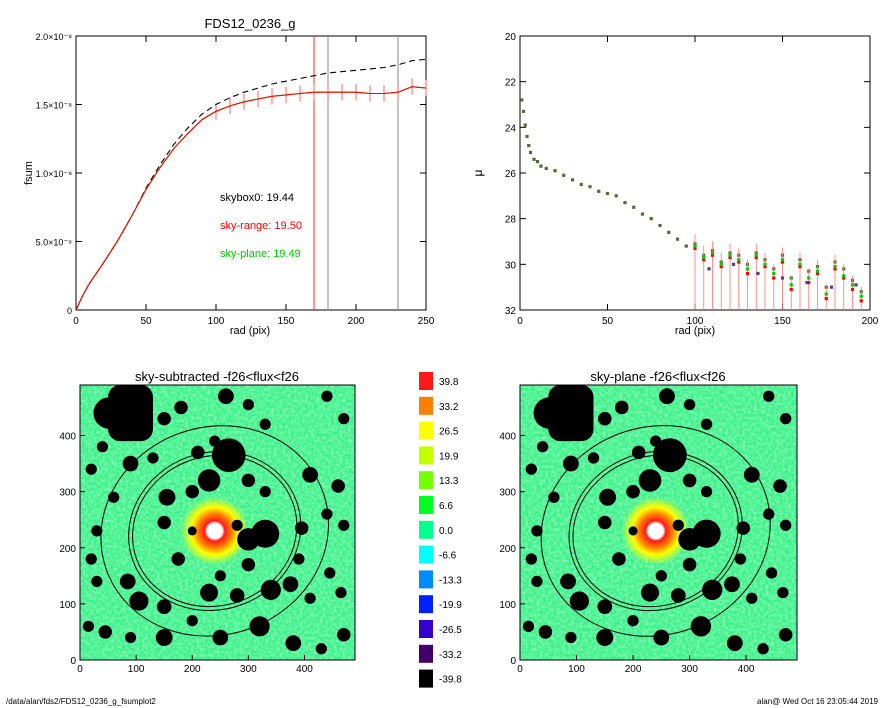  What do you see at coordinates (870, 321) in the screenshot?
I see `mu-xtick-label: 200` at bounding box center [870, 321].